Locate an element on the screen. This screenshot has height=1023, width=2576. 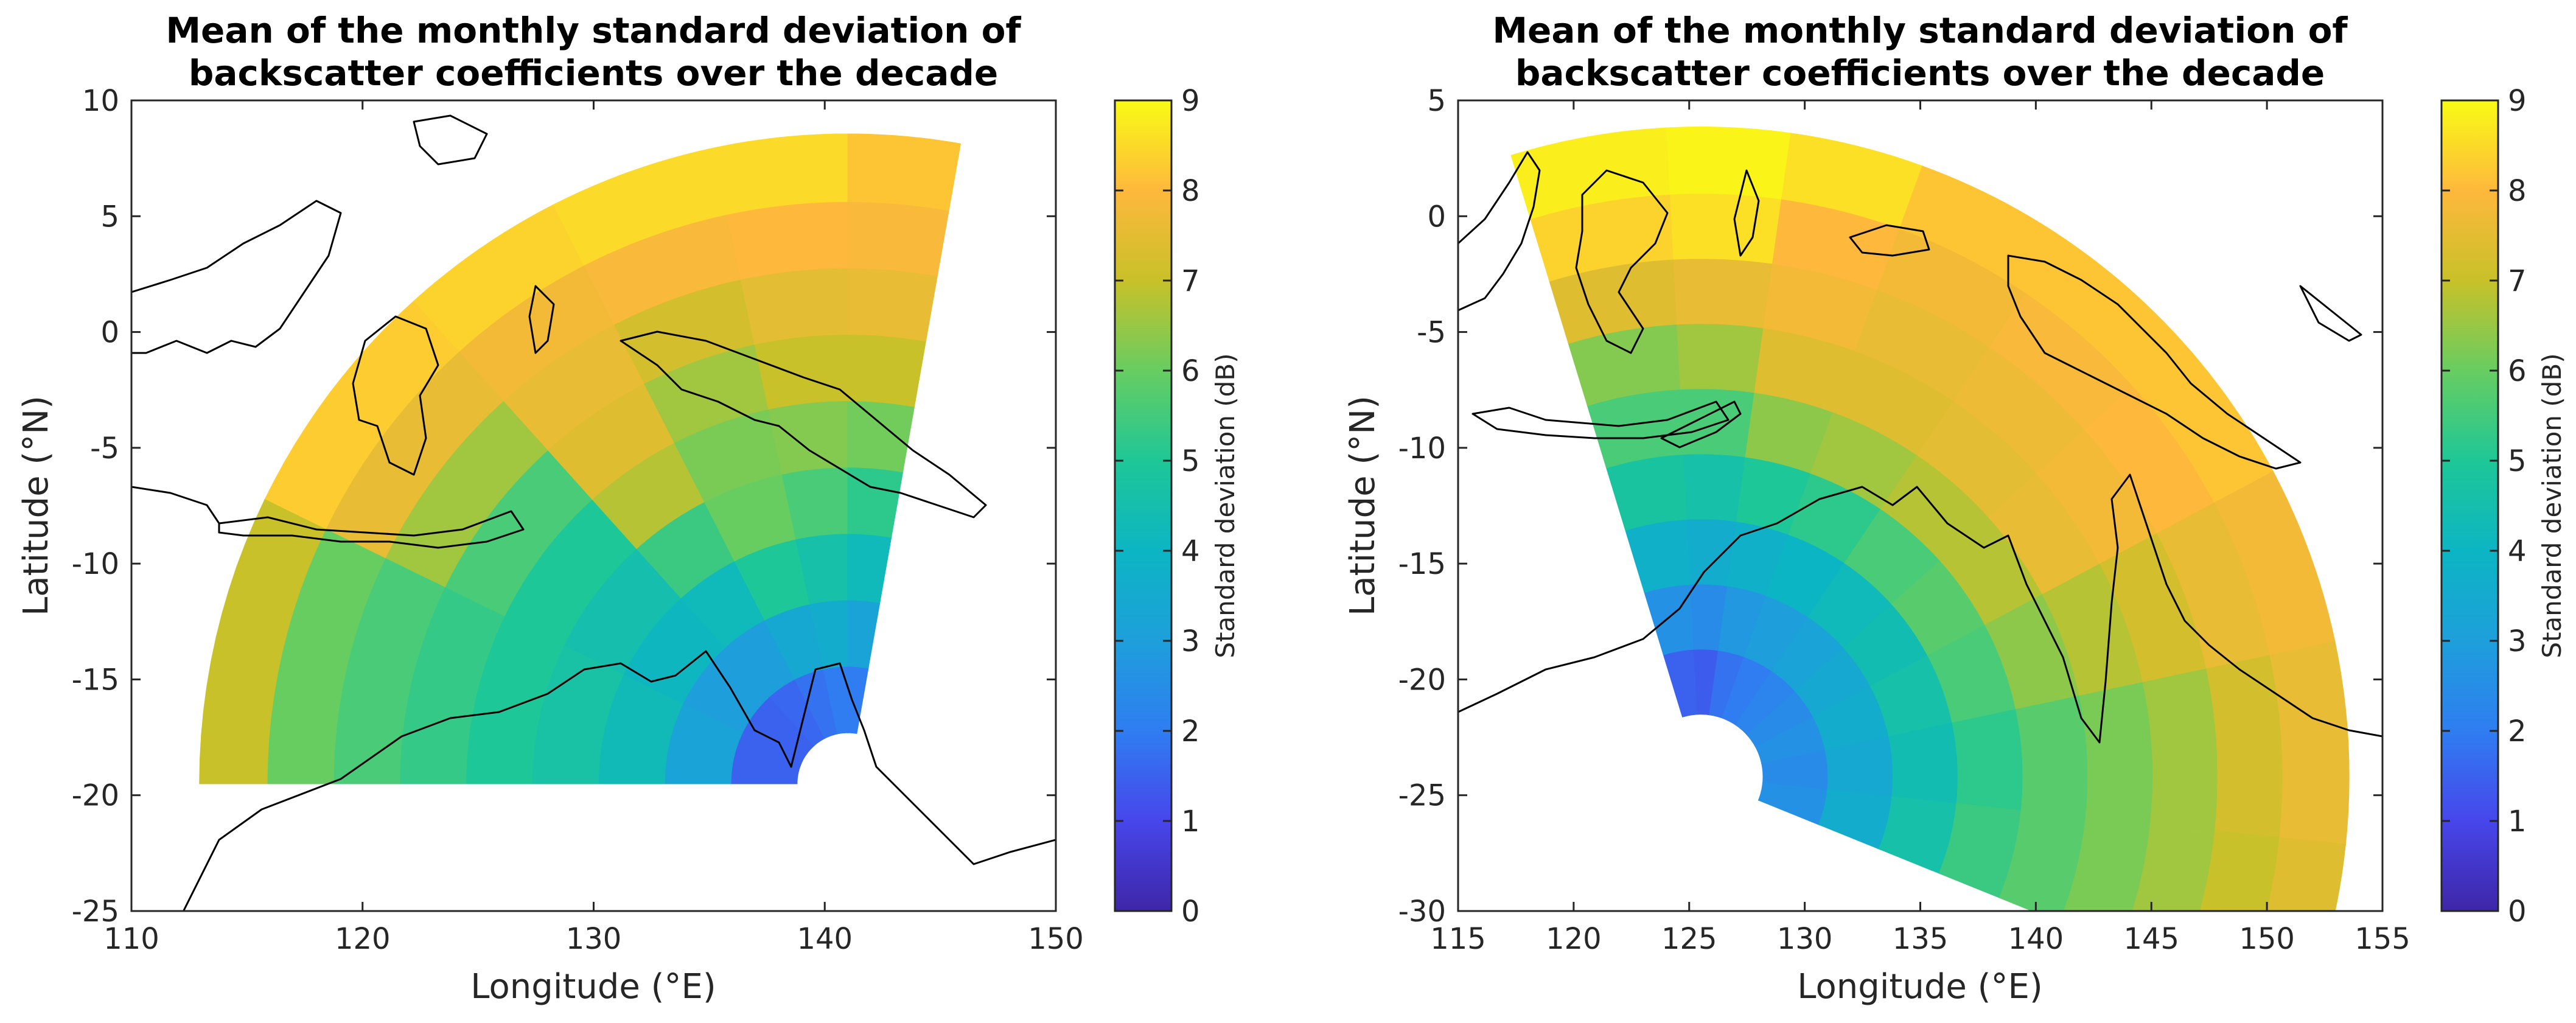
x-tick-label: 155 is located at coordinates (2382, 939).